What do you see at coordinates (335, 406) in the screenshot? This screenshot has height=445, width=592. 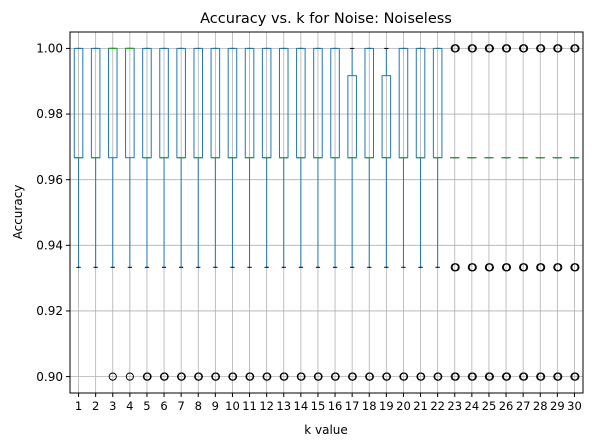 I see `x-tick-label: 16` at bounding box center [335, 406].